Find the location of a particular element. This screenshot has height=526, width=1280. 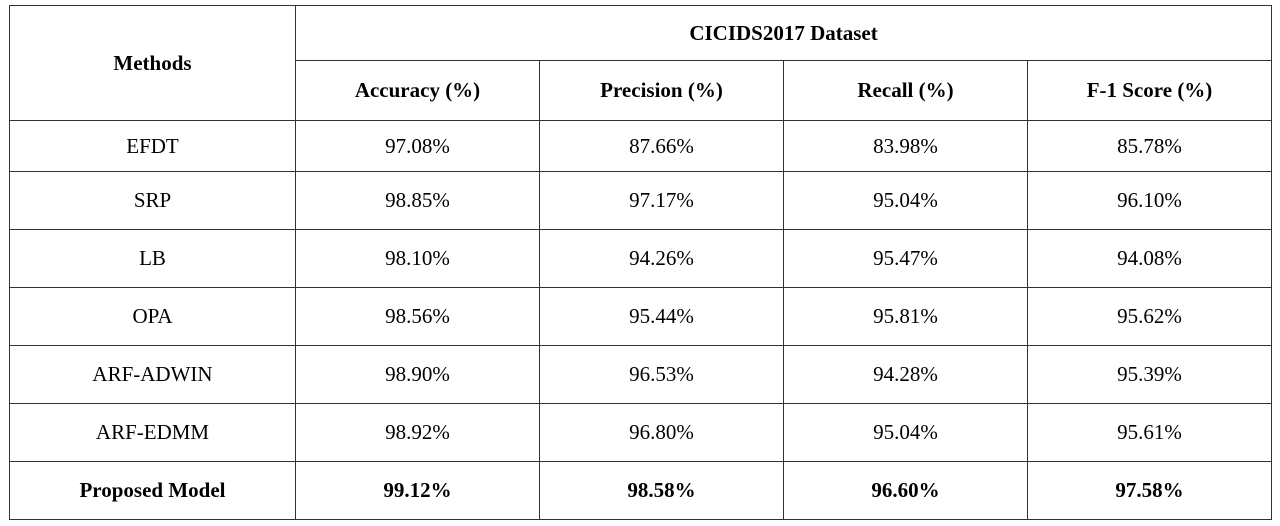

table-row: ARF-ADWIN 98.90% 96.53% 94.28% 95.39% is located at coordinates (641, 374).